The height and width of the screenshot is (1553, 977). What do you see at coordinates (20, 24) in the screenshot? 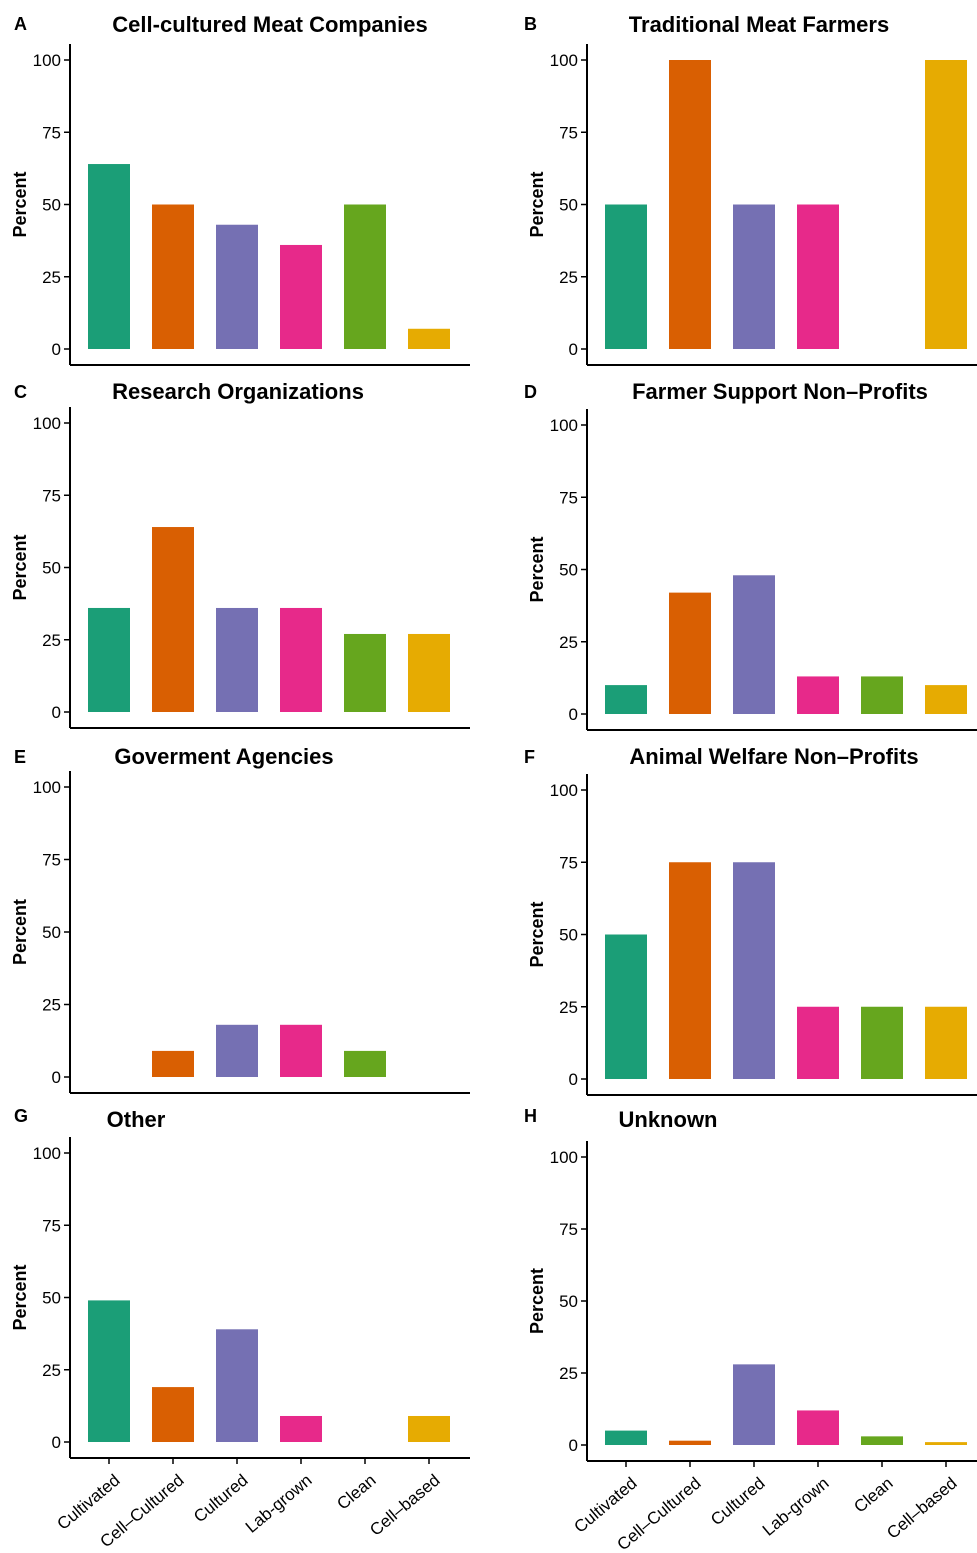
I see `panel-letter: A` at bounding box center [20, 24].